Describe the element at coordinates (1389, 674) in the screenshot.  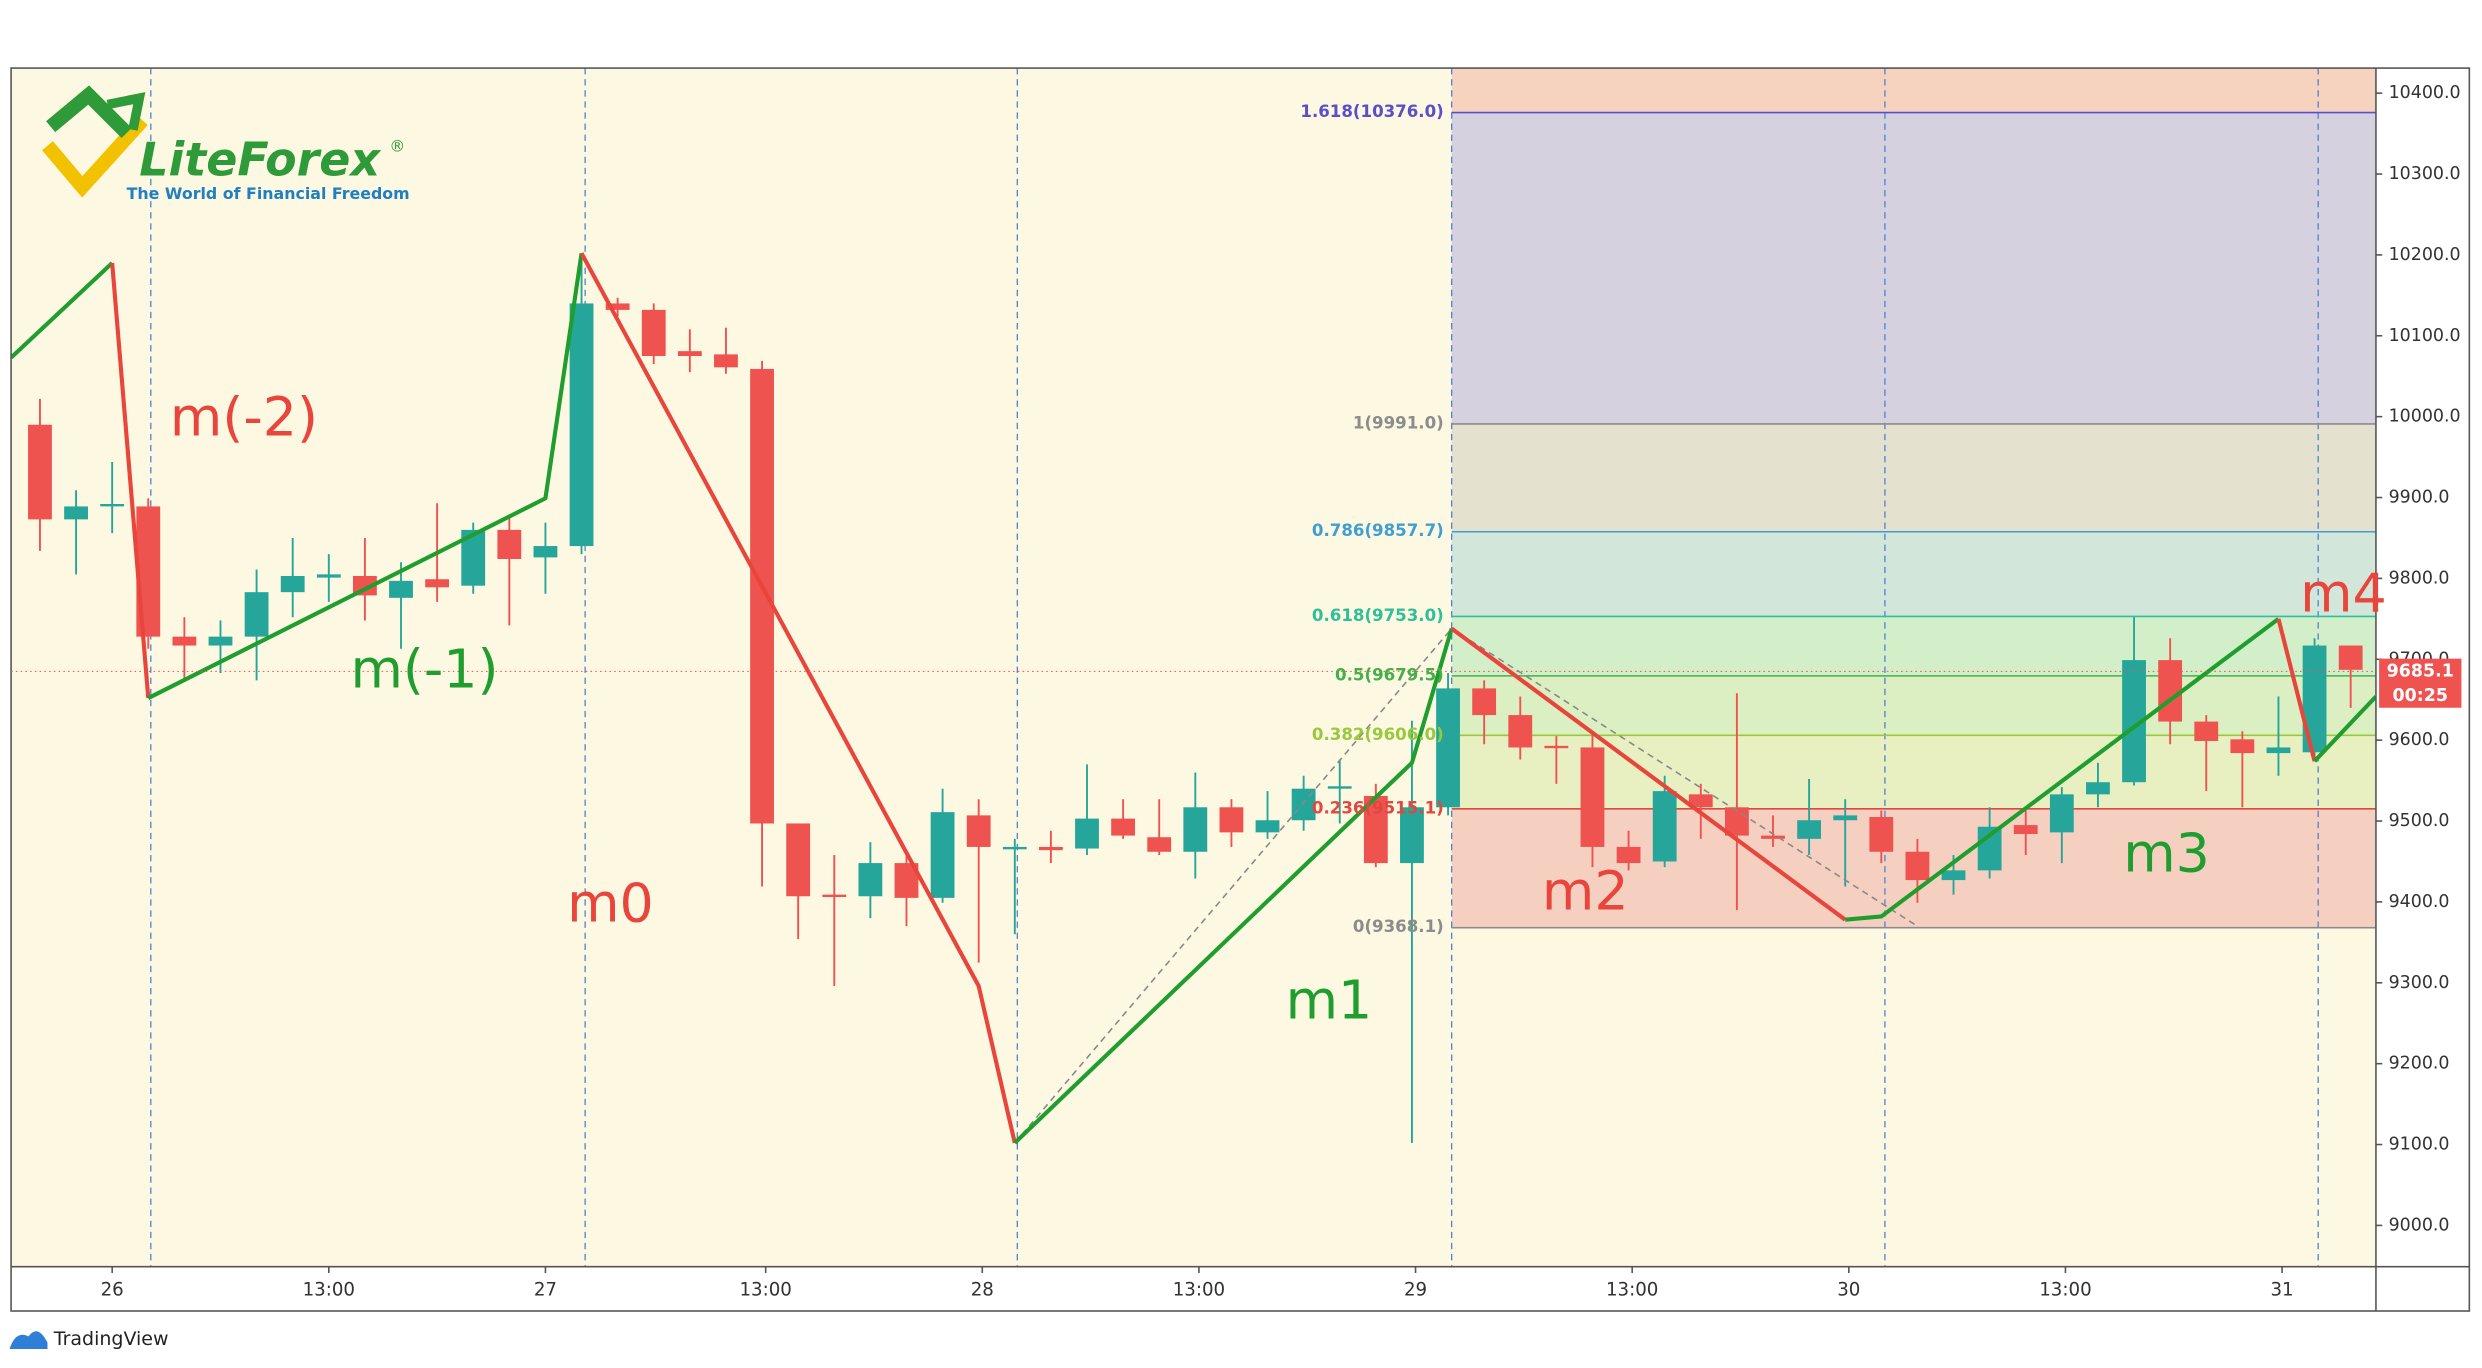
I see `fib-level-label: 0.5(9679.5)` at that location.